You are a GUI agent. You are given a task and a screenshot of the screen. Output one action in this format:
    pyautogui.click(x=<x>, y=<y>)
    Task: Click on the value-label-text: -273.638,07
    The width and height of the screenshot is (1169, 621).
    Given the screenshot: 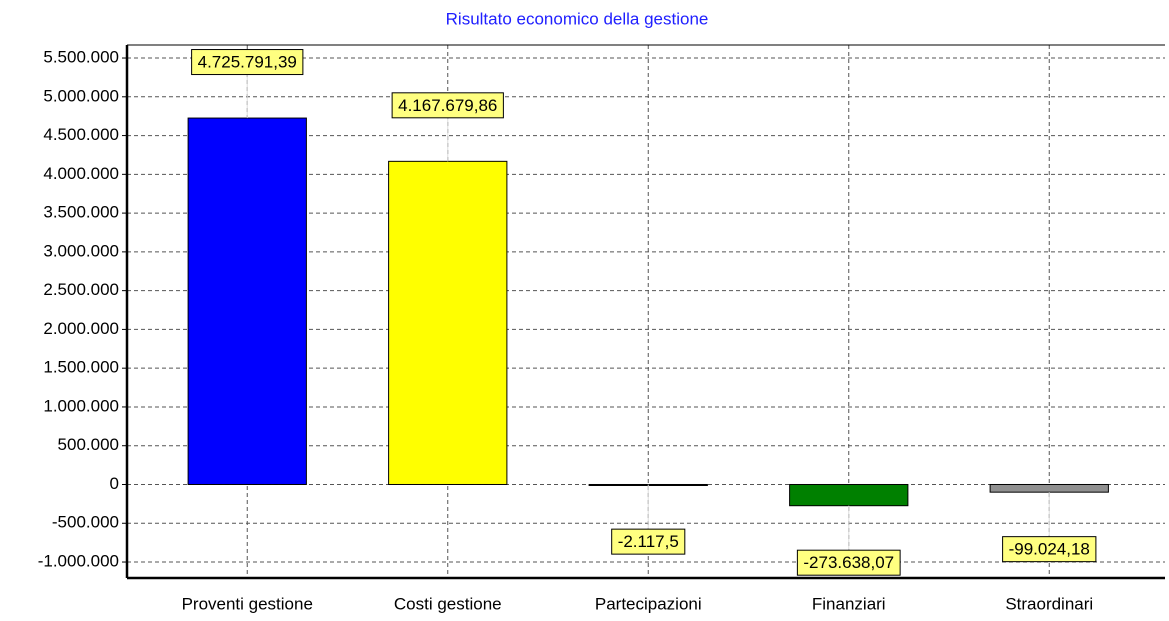 What is the action you would take?
    pyautogui.click(x=848, y=562)
    